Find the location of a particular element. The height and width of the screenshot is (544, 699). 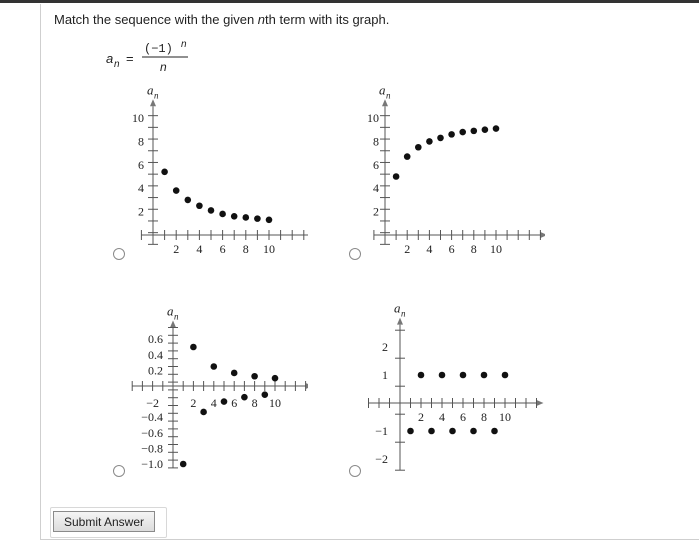

y-tick-label: 4 is located at coordinates (141, 188).